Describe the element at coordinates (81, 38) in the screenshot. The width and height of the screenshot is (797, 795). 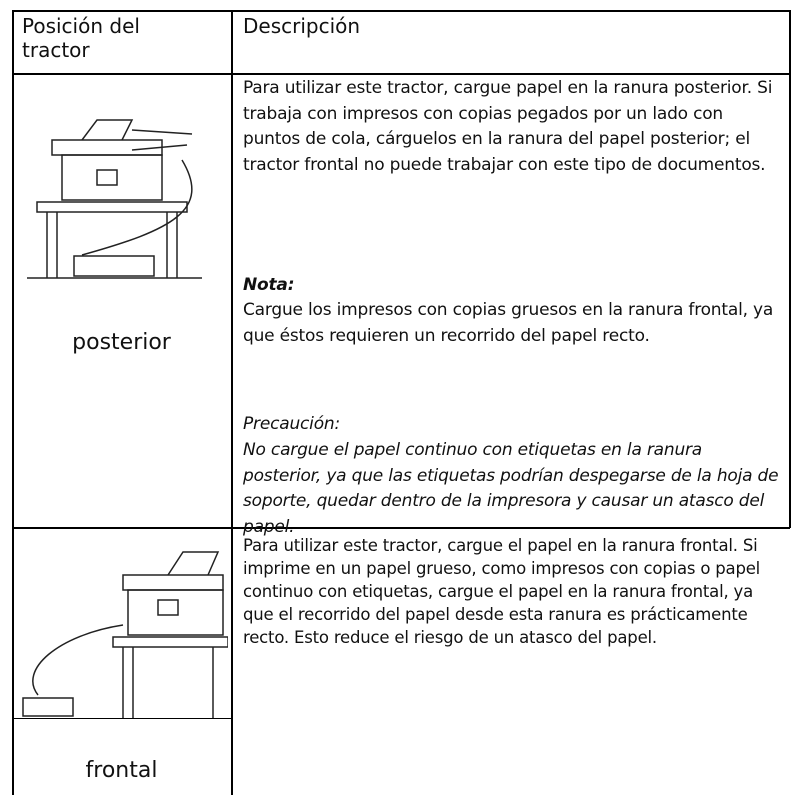
I see `header-cell: Posición del tractor` at that location.